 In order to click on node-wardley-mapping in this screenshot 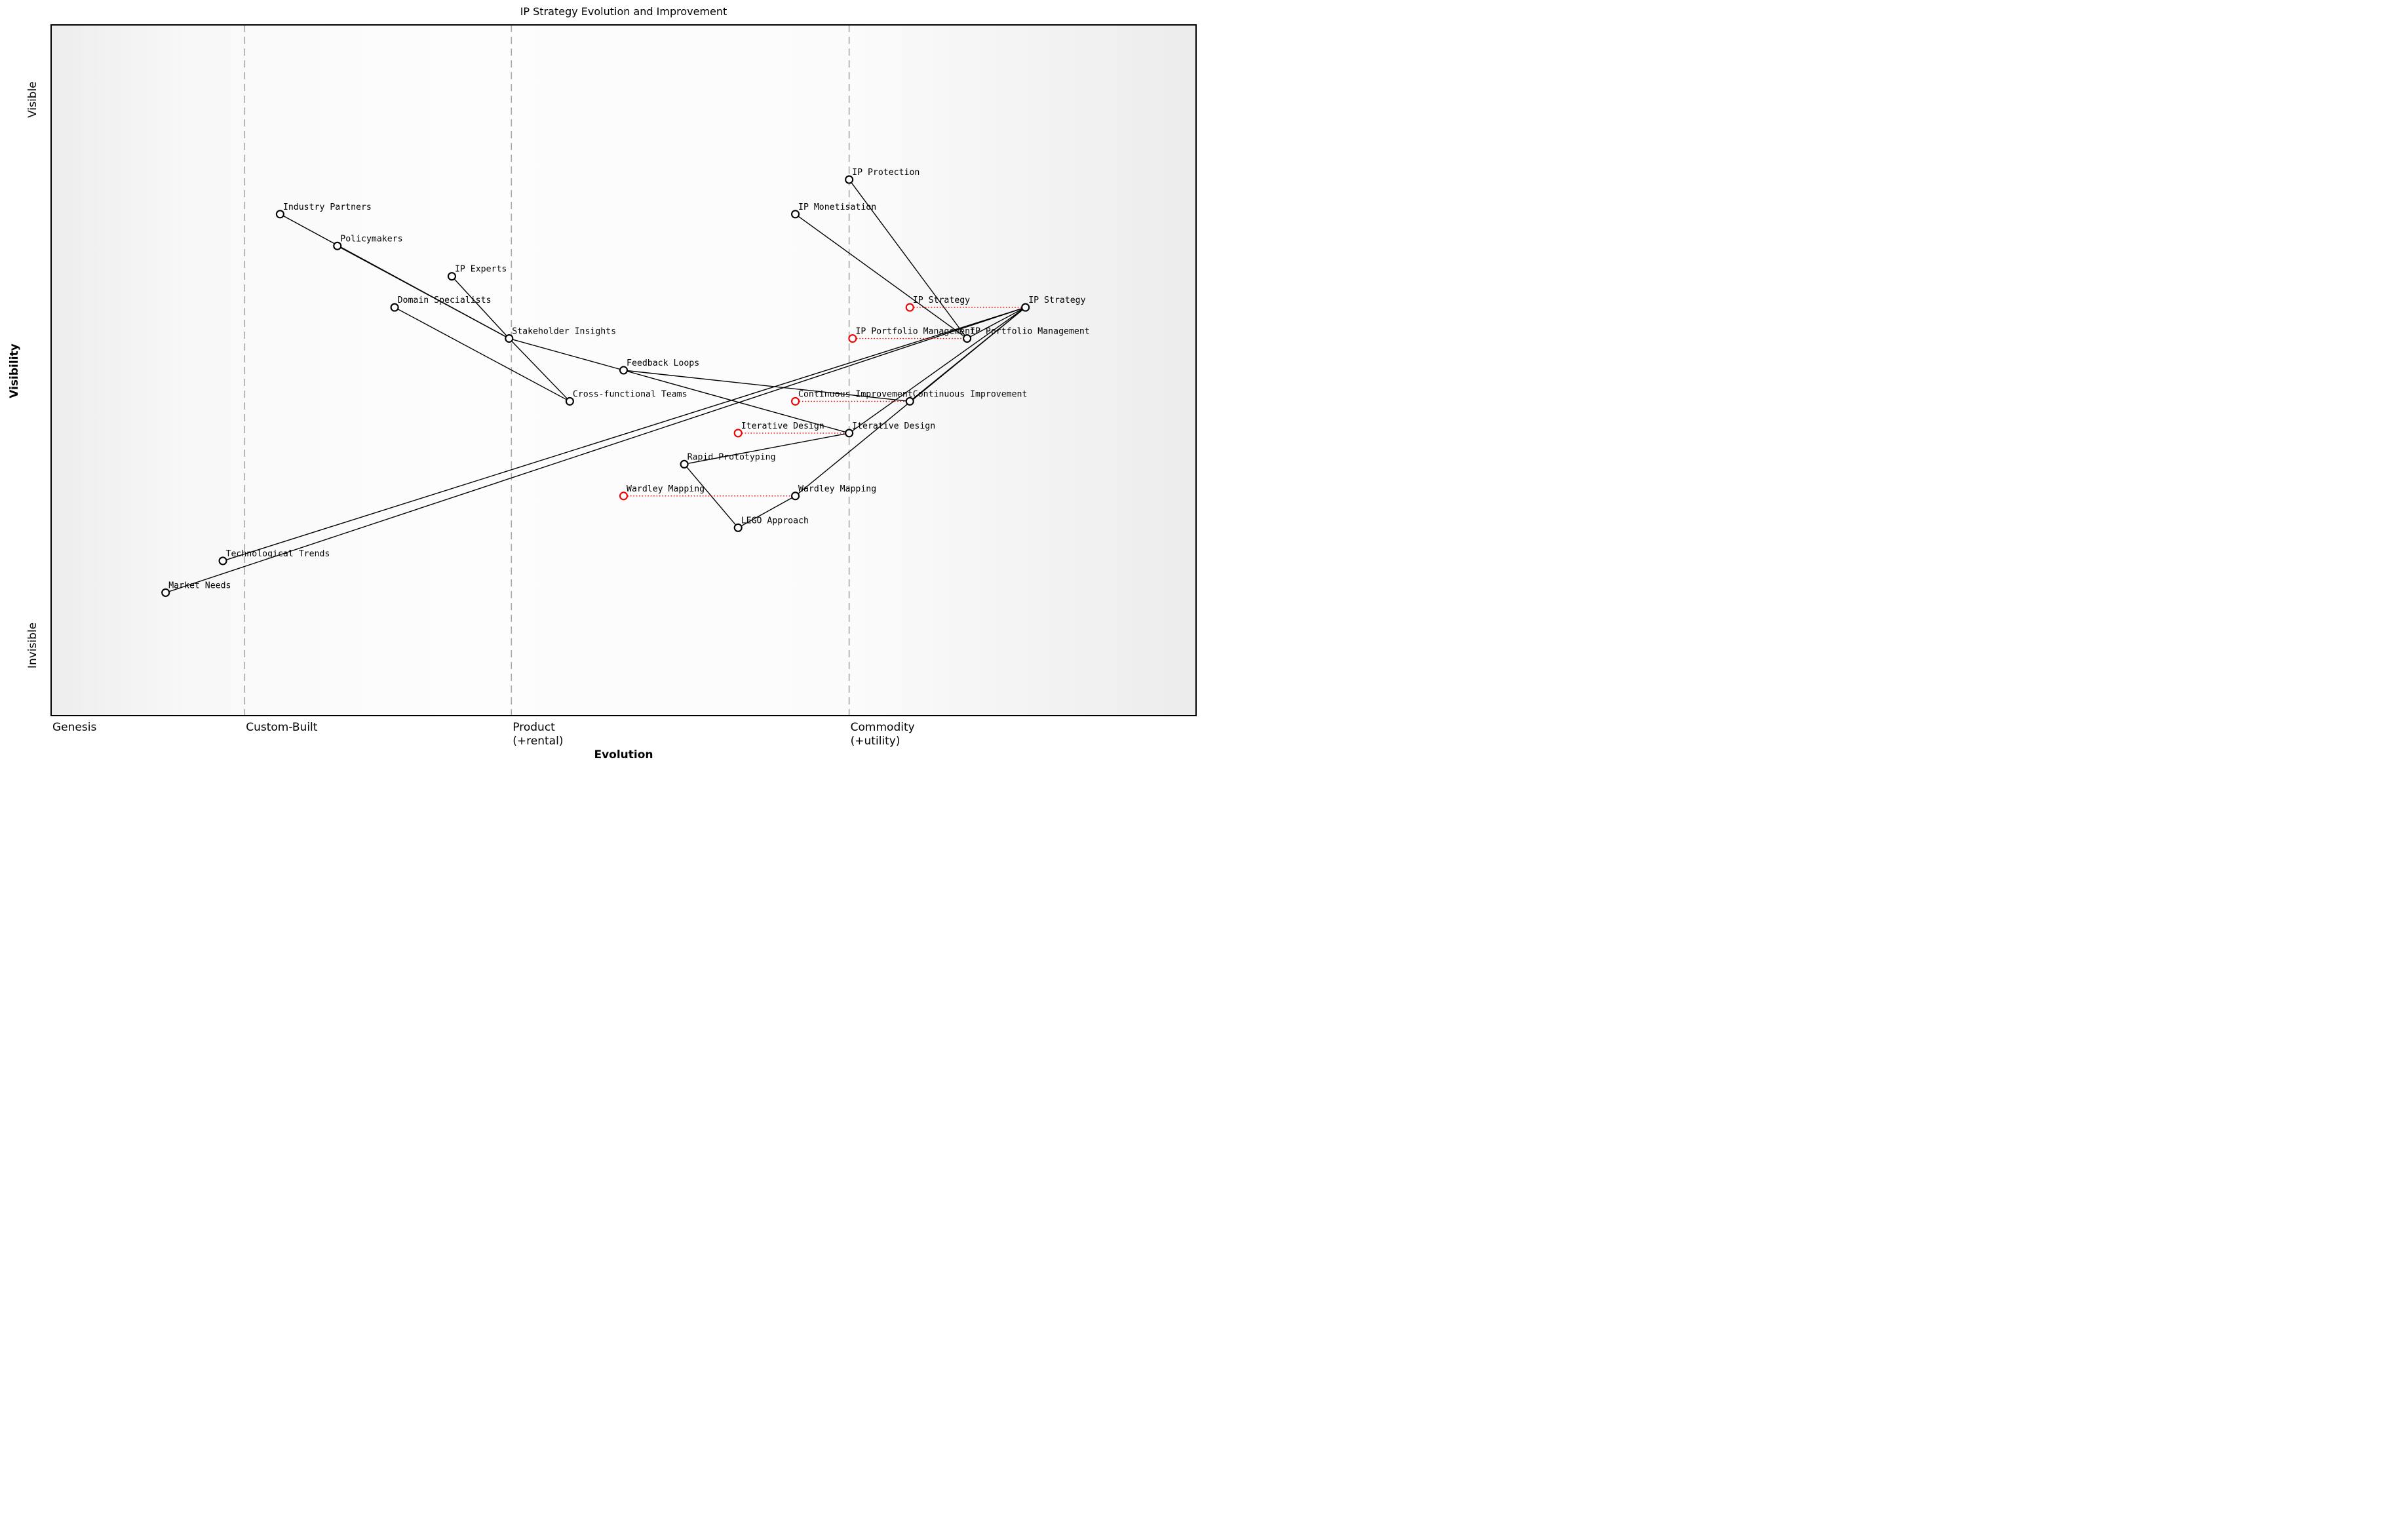, I will do `click(795, 496)`.